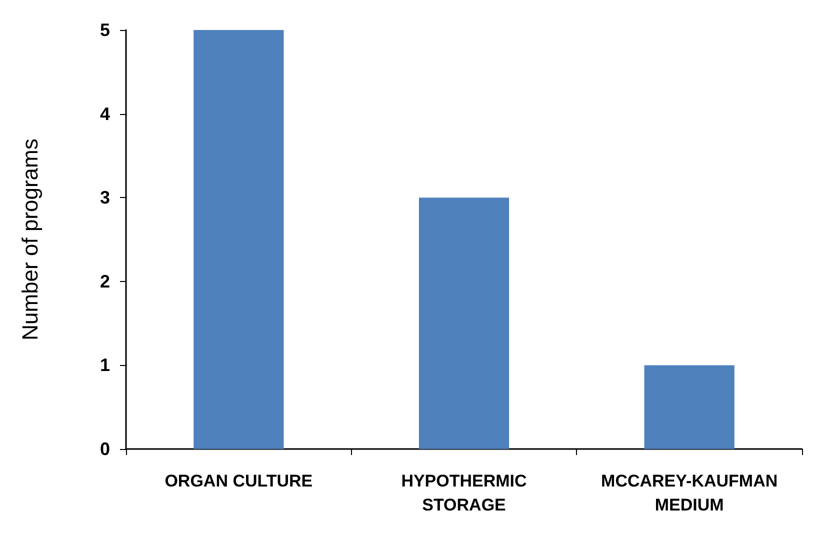 This screenshot has height=537, width=813. I want to click on y-tick-label: 0, so click(105, 449).